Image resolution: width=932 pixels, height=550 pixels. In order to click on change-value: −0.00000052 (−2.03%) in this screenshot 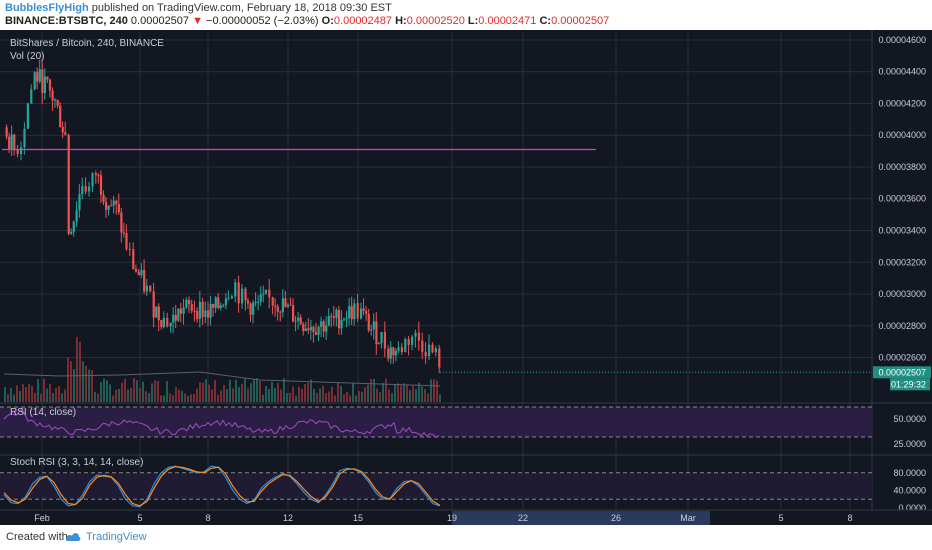, I will do `click(262, 21)`.